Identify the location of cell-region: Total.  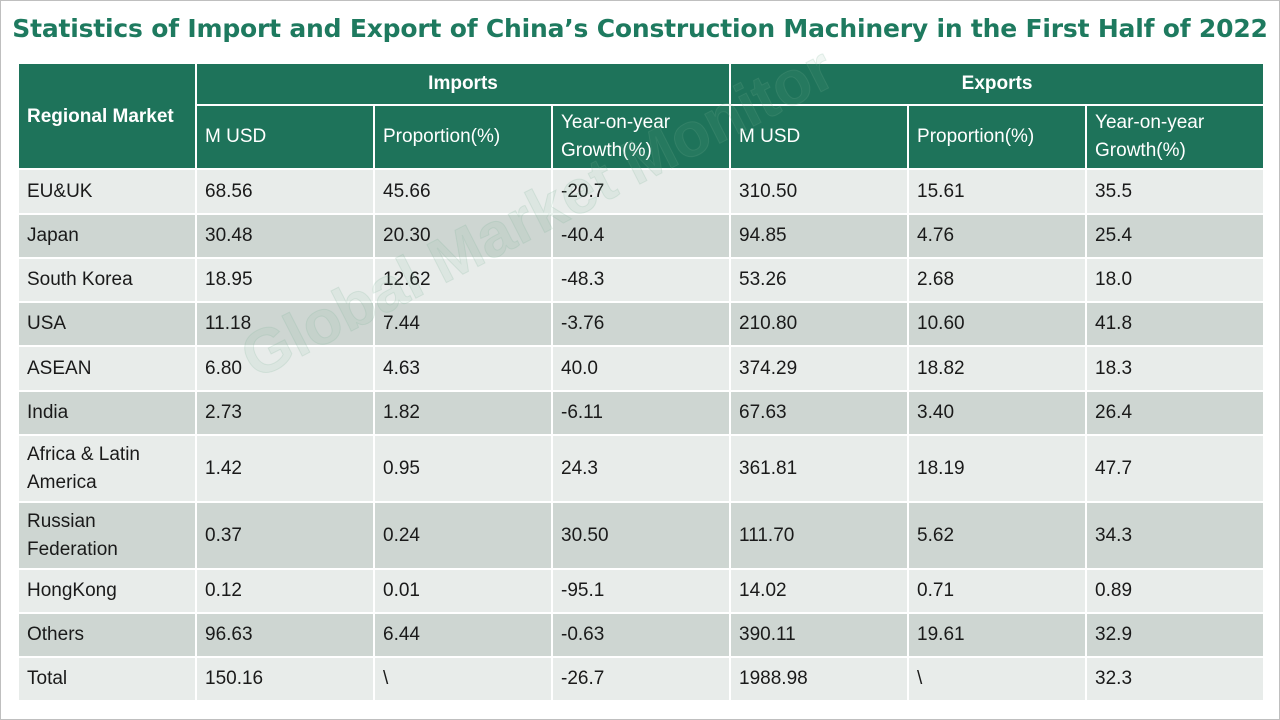
(107, 679).